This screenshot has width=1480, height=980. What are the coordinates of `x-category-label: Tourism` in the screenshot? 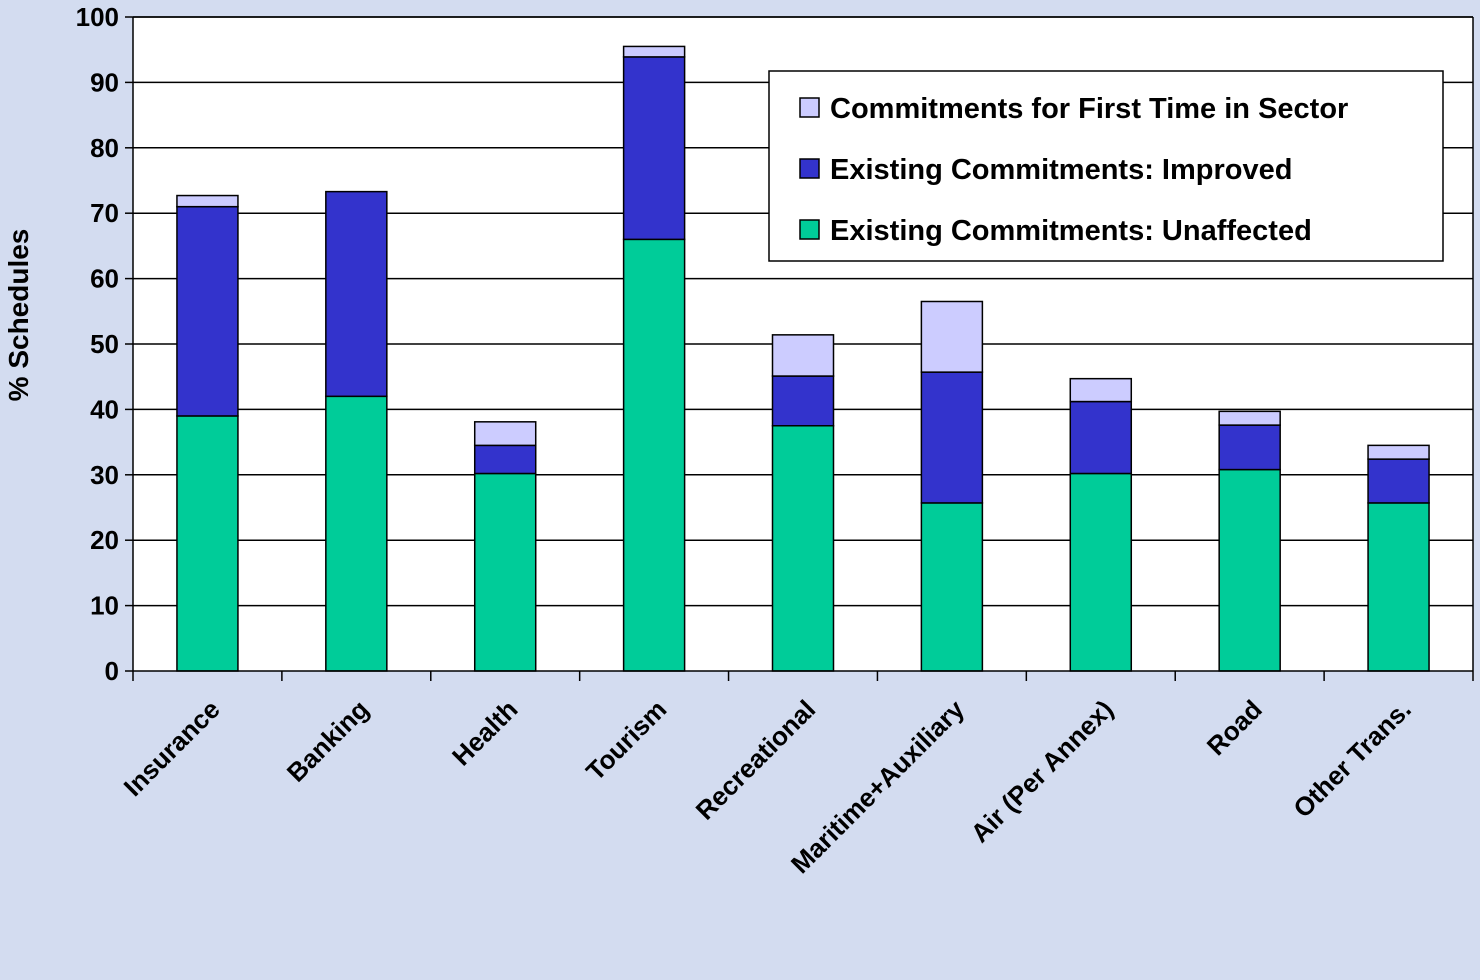 It's located at (626, 740).